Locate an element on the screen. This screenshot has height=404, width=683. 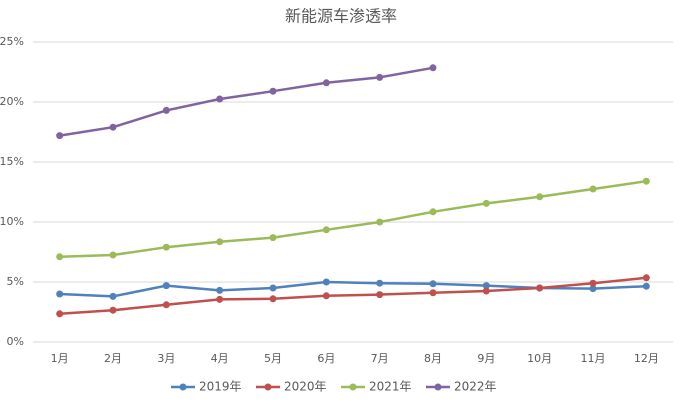
legend-label: 2022年 is located at coordinates (475, 387).